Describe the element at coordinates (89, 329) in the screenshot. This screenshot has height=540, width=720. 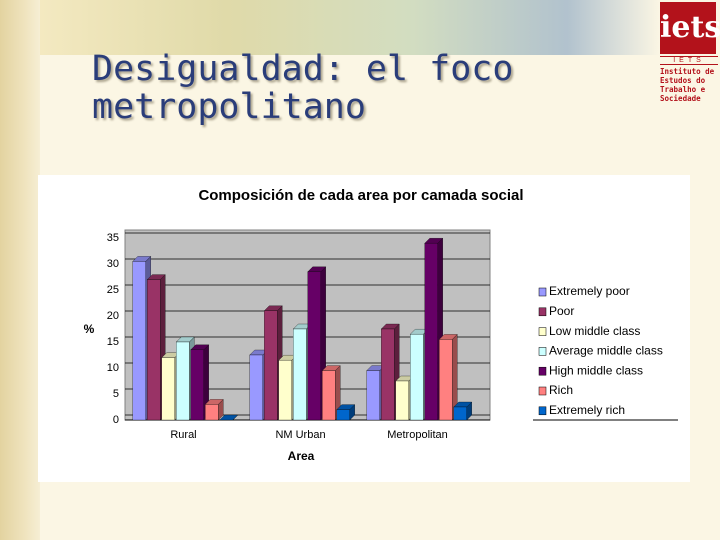
I see `y-axis-label: %` at that location.